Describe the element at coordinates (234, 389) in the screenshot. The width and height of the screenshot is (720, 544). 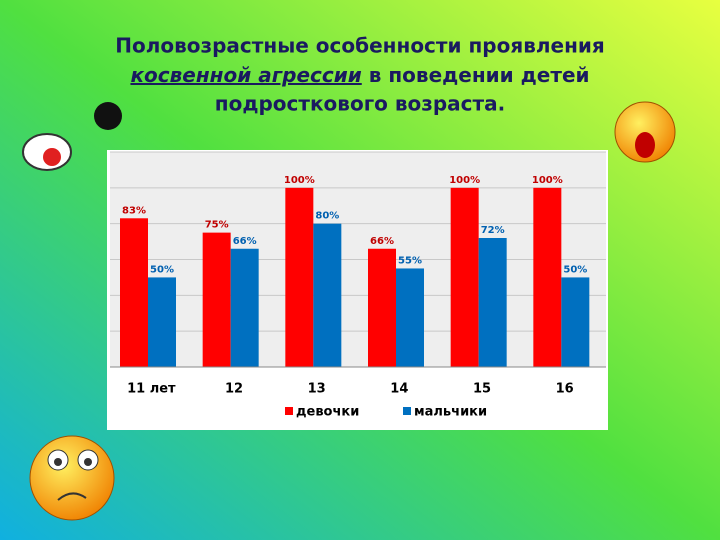
I see `x-tick-label: 12` at that location.